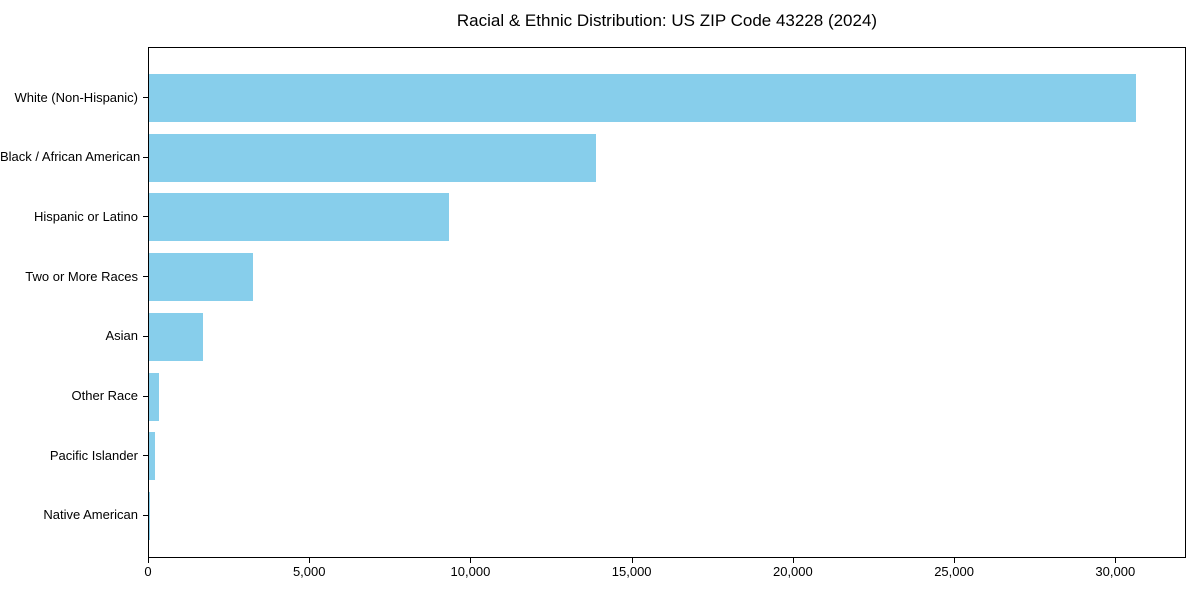 This screenshot has width=1200, height=600. I want to click on ytick-label-hispanic-or-latino: Hispanic or Latino, so click(85, 216).